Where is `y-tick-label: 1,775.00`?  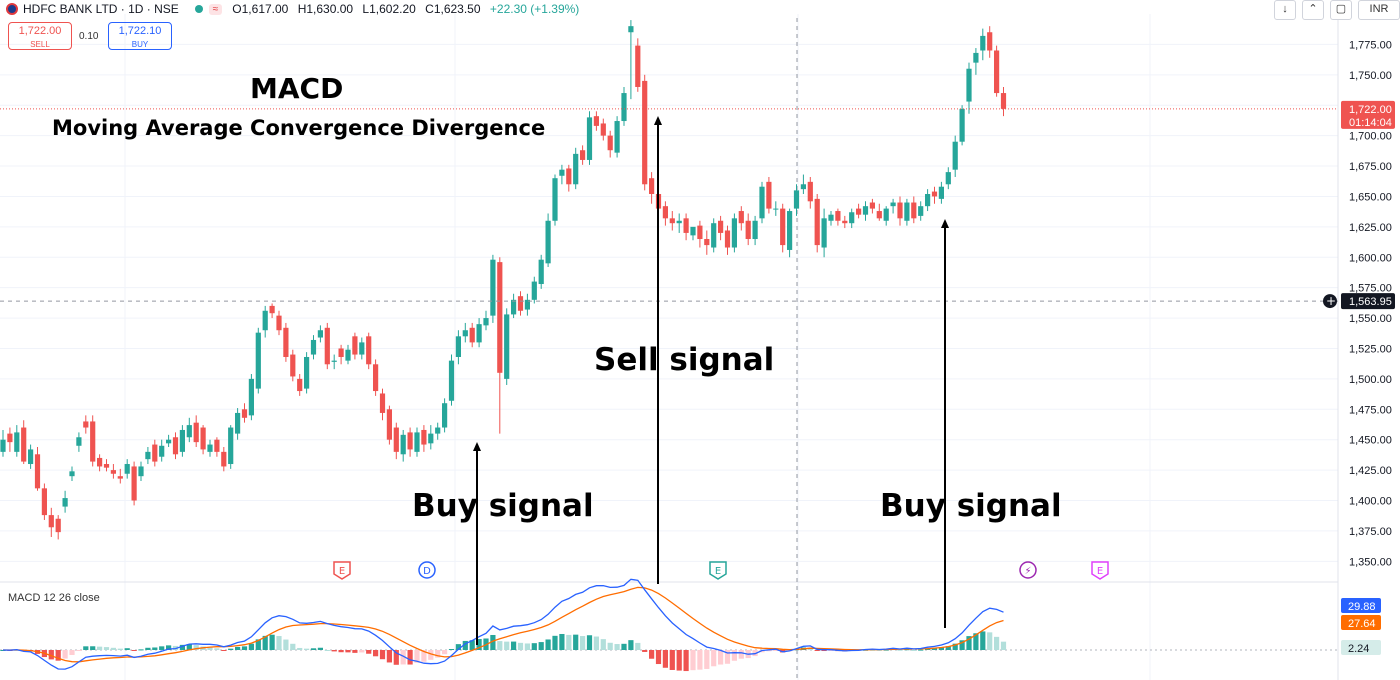
y-tick-label: 1,775.00 is located at coordinates (1370, 45).